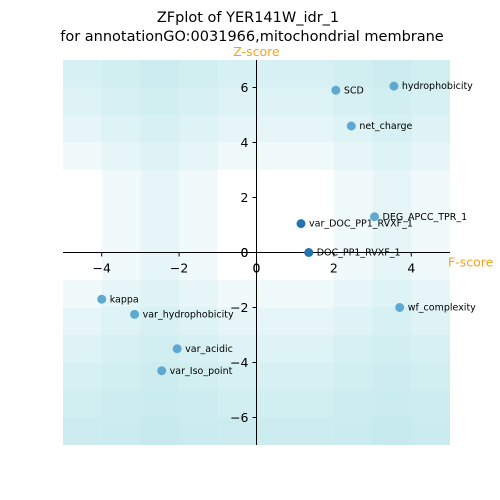 The image size is (500, 500). Describe the element at coordinates (400, 307) in the screenshot. I see `point-wf-complexity` at that location.